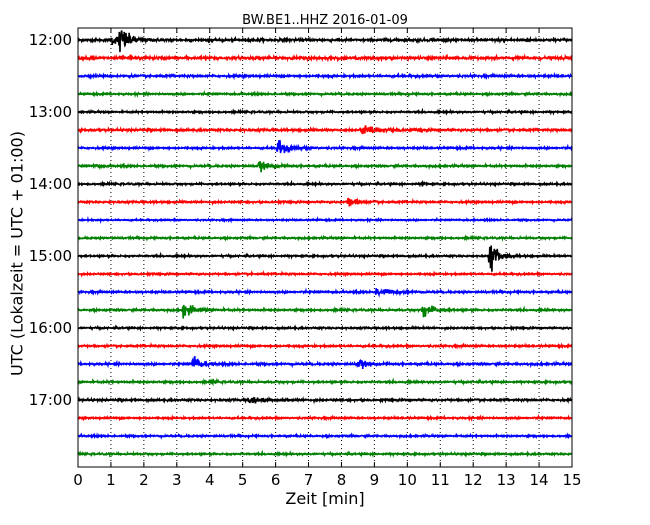 The image size is (650, 525). Describe the element at coordinates (50, 328) in the screenshot. I see `y-tick-label: 16:00` at that location.